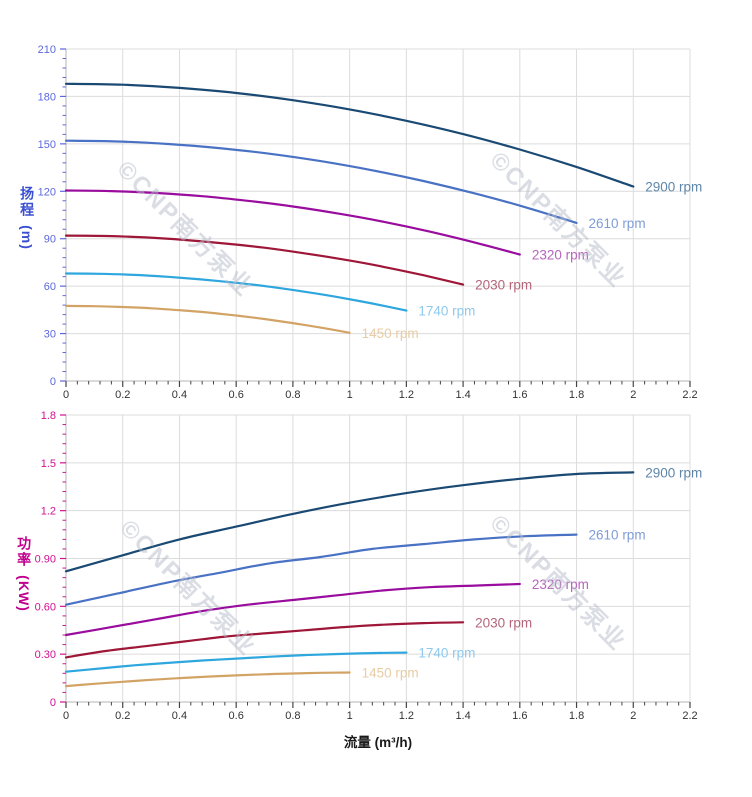  I want to click on power-curve-label-2610-rpm: 2610 rpm, so click(617, 535).